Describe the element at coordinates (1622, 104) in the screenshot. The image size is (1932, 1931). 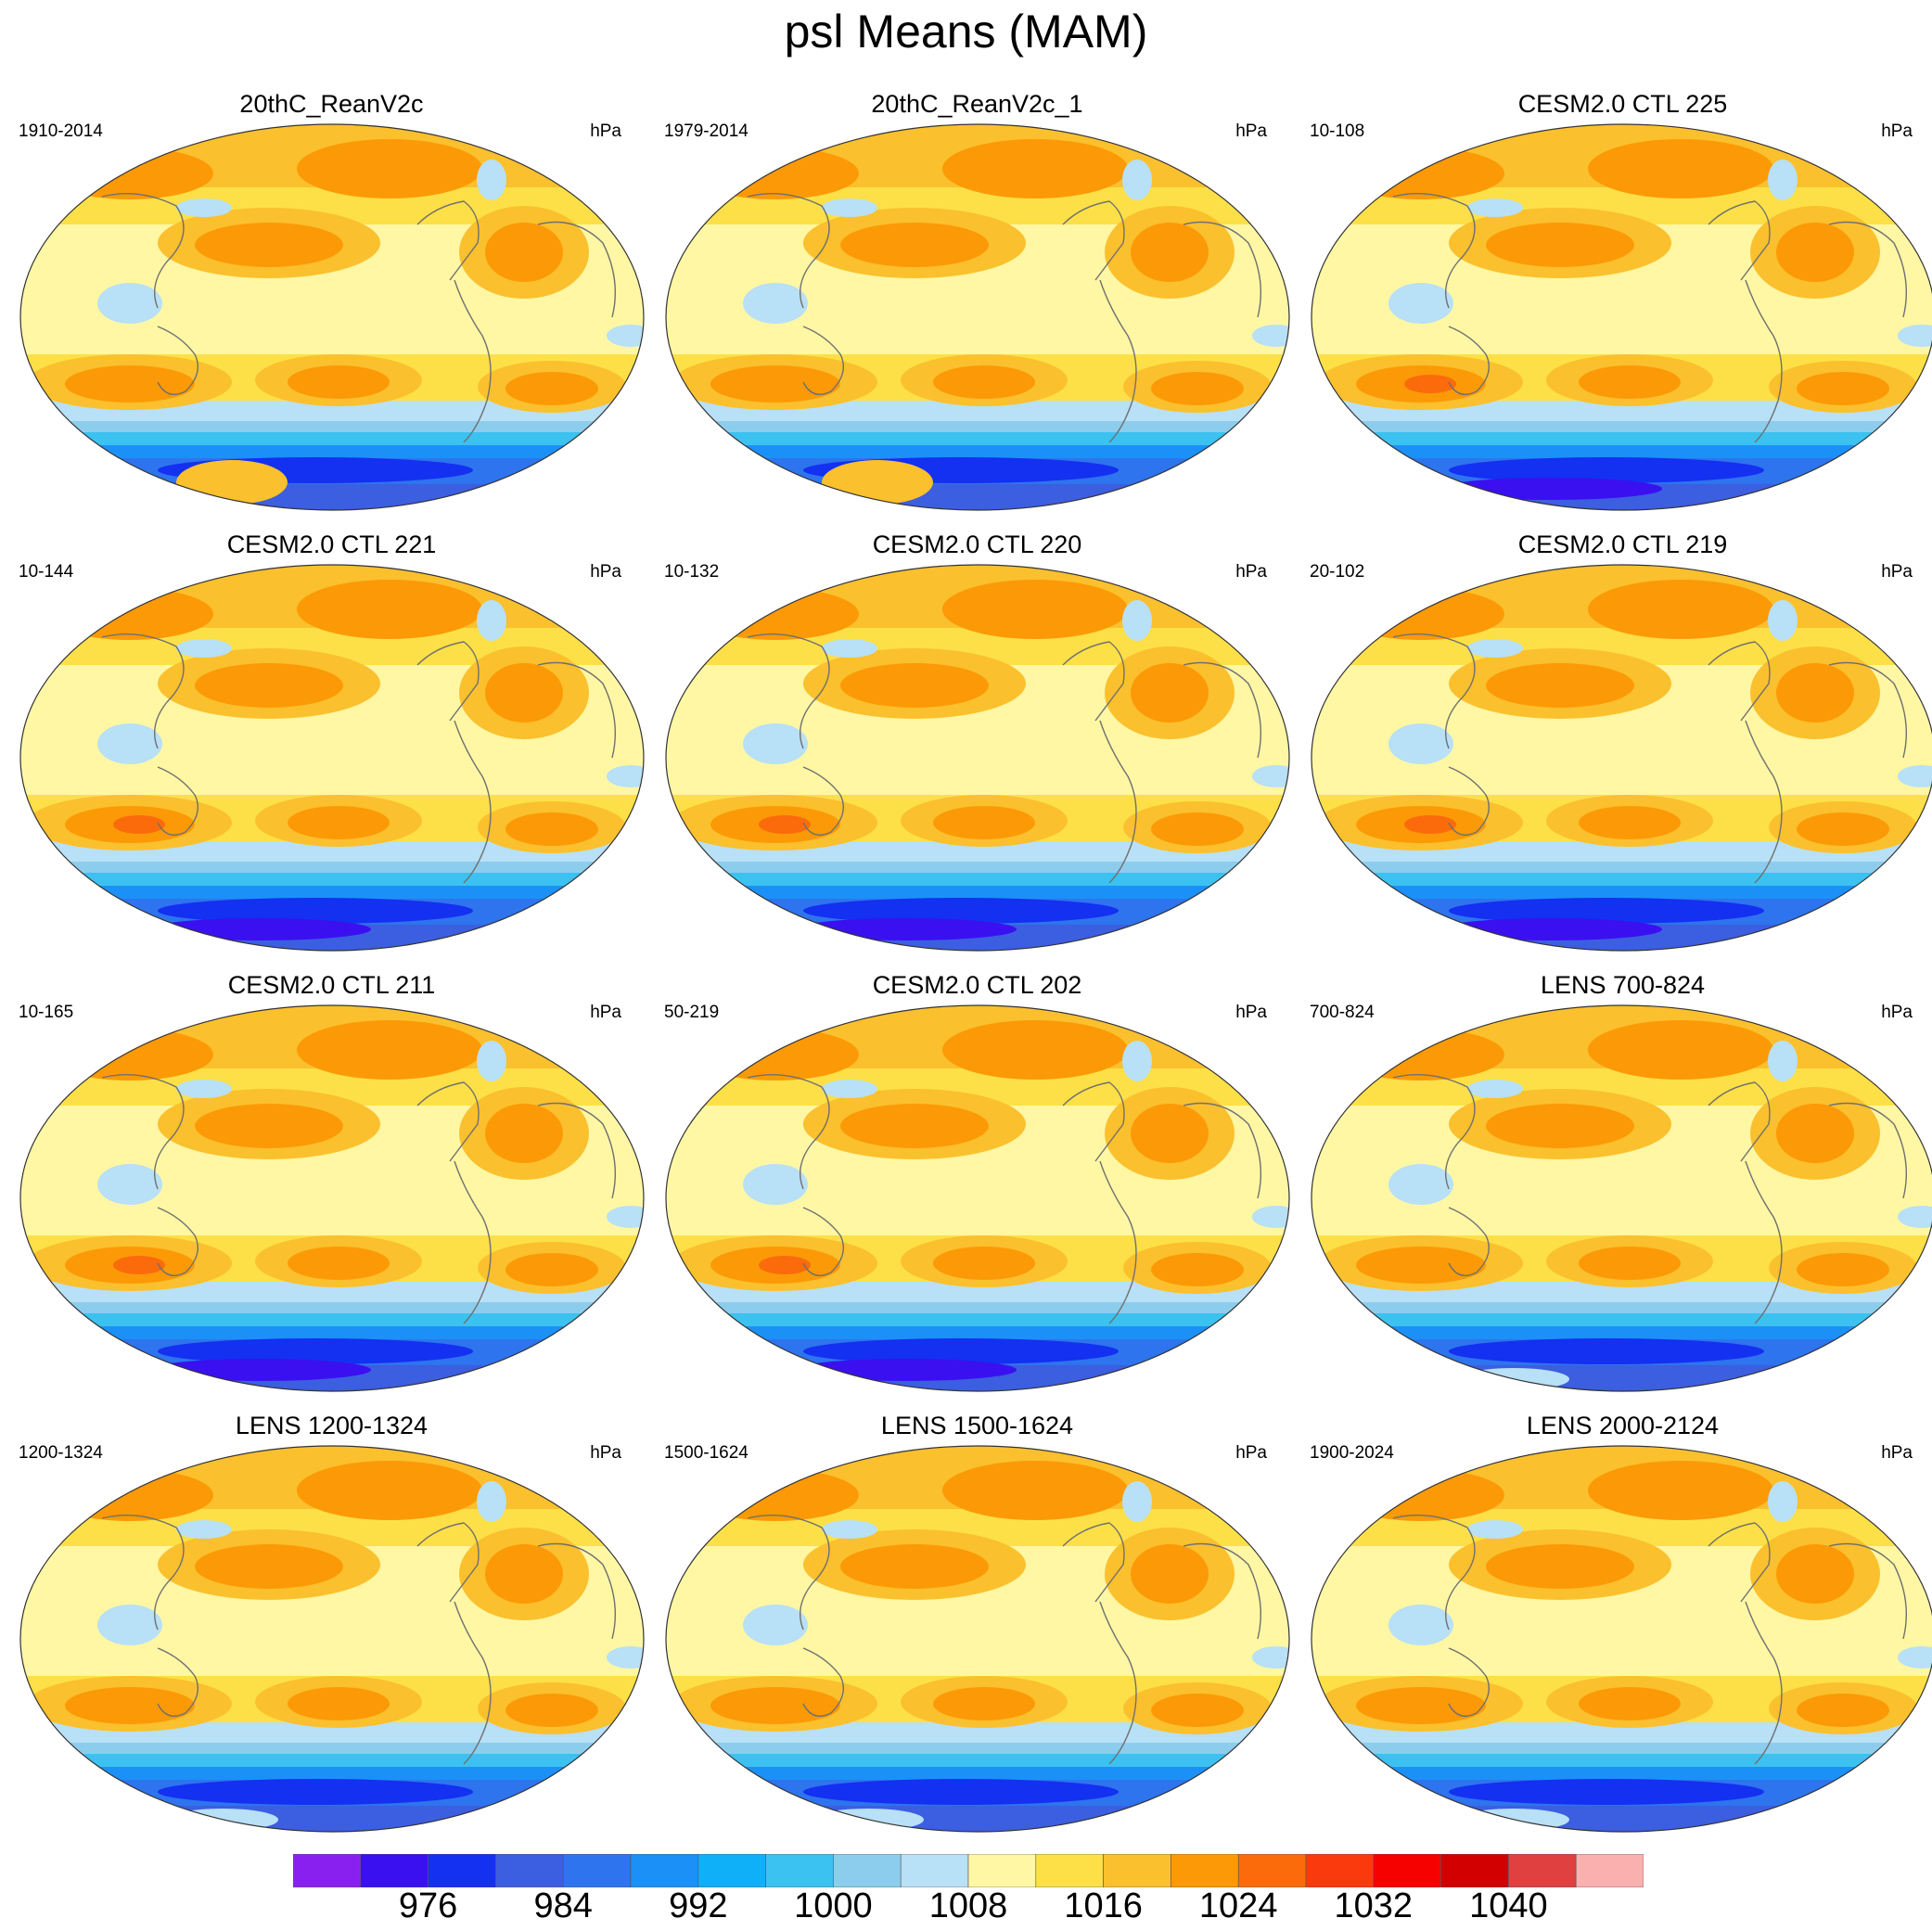
I see `panel-title: CESM2.0 CTL 225` at that location.